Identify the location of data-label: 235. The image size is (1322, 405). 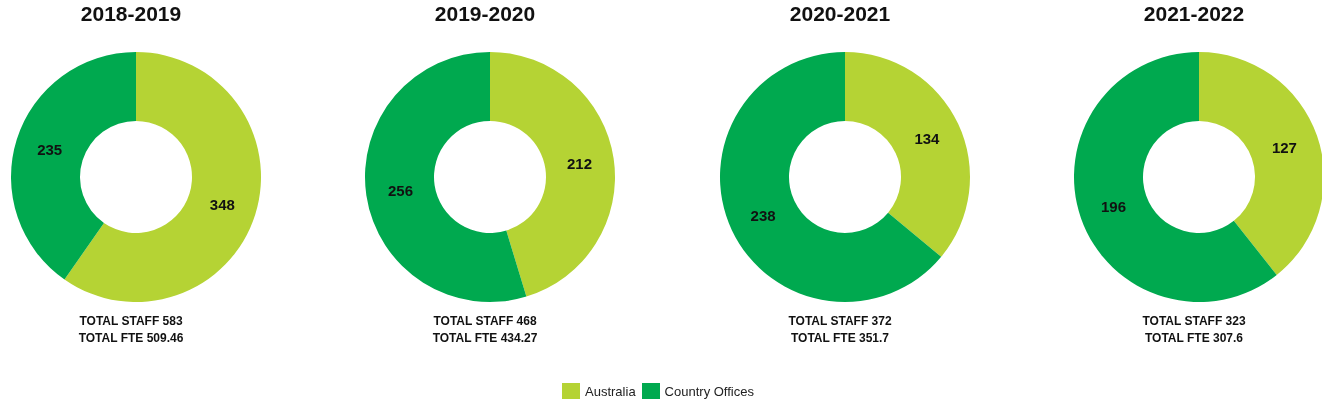
(50, 150).